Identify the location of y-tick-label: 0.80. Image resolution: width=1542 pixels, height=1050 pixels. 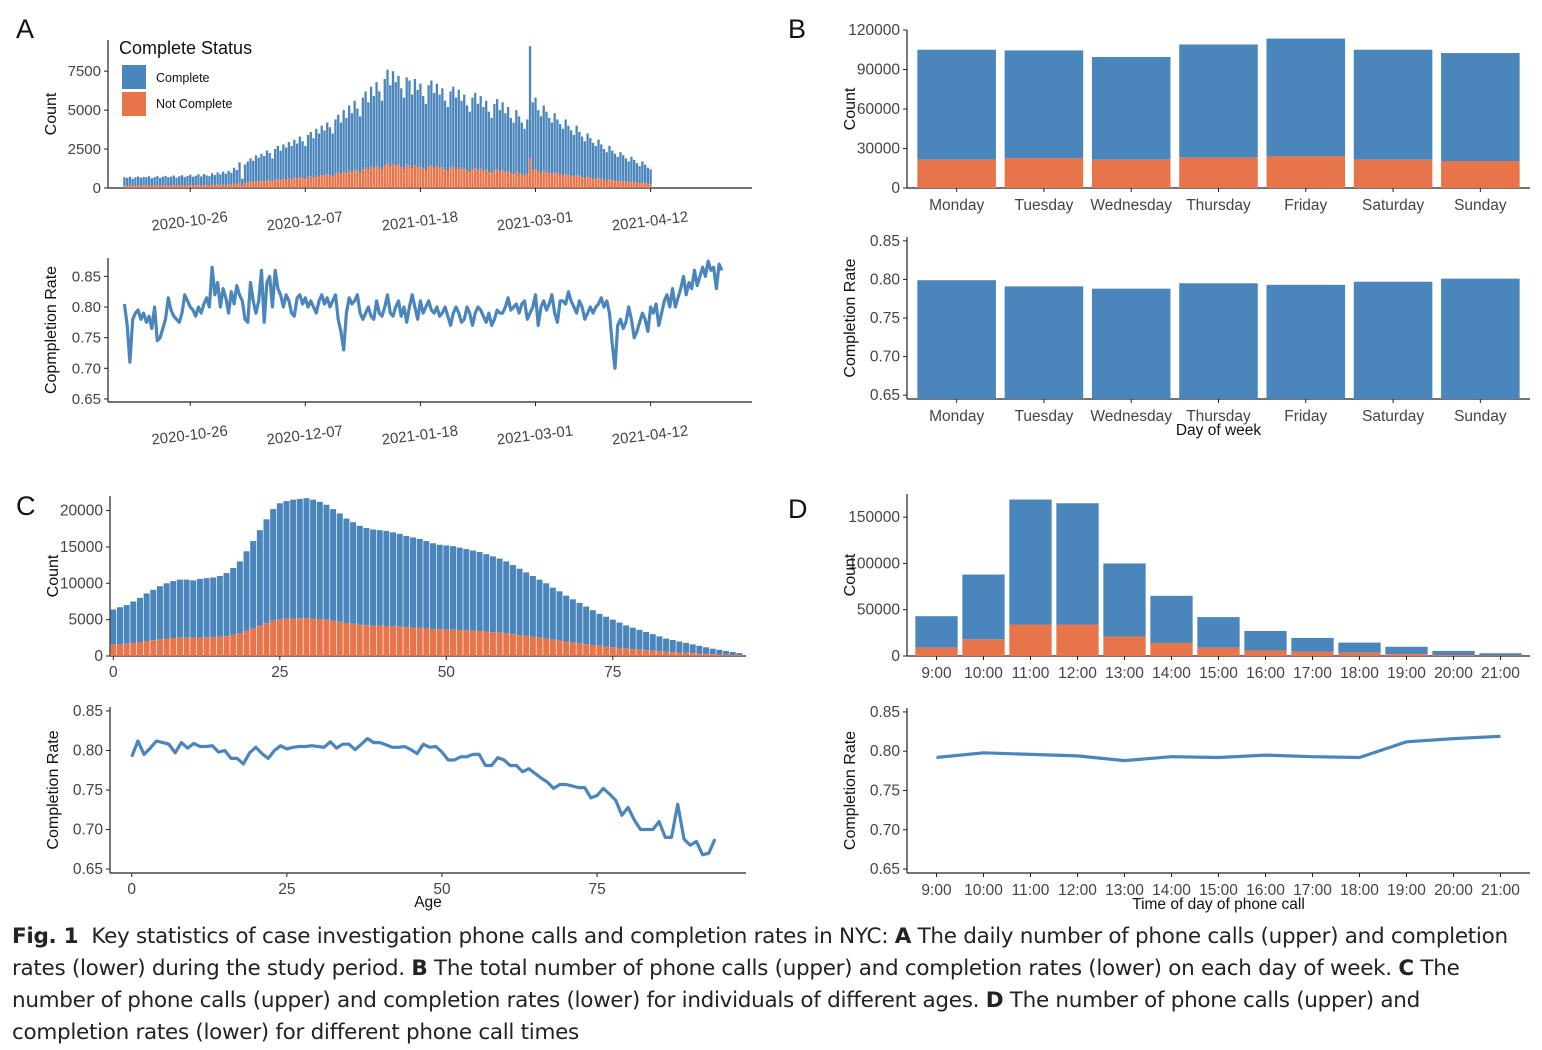
(86, 307).